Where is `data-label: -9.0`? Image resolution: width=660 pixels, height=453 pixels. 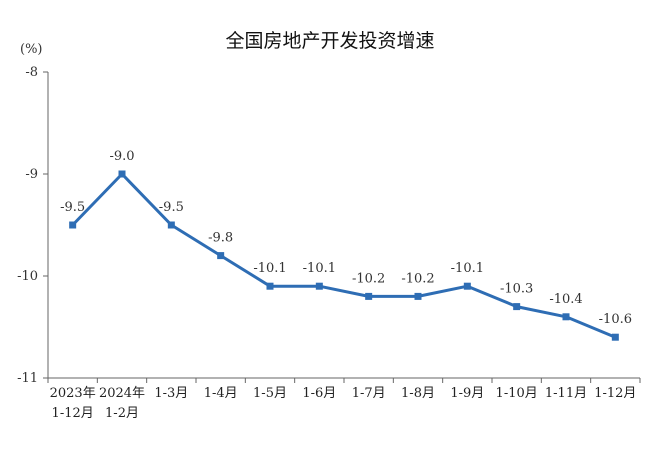 data-label: -9.0 is located at coordinates (121, 156).